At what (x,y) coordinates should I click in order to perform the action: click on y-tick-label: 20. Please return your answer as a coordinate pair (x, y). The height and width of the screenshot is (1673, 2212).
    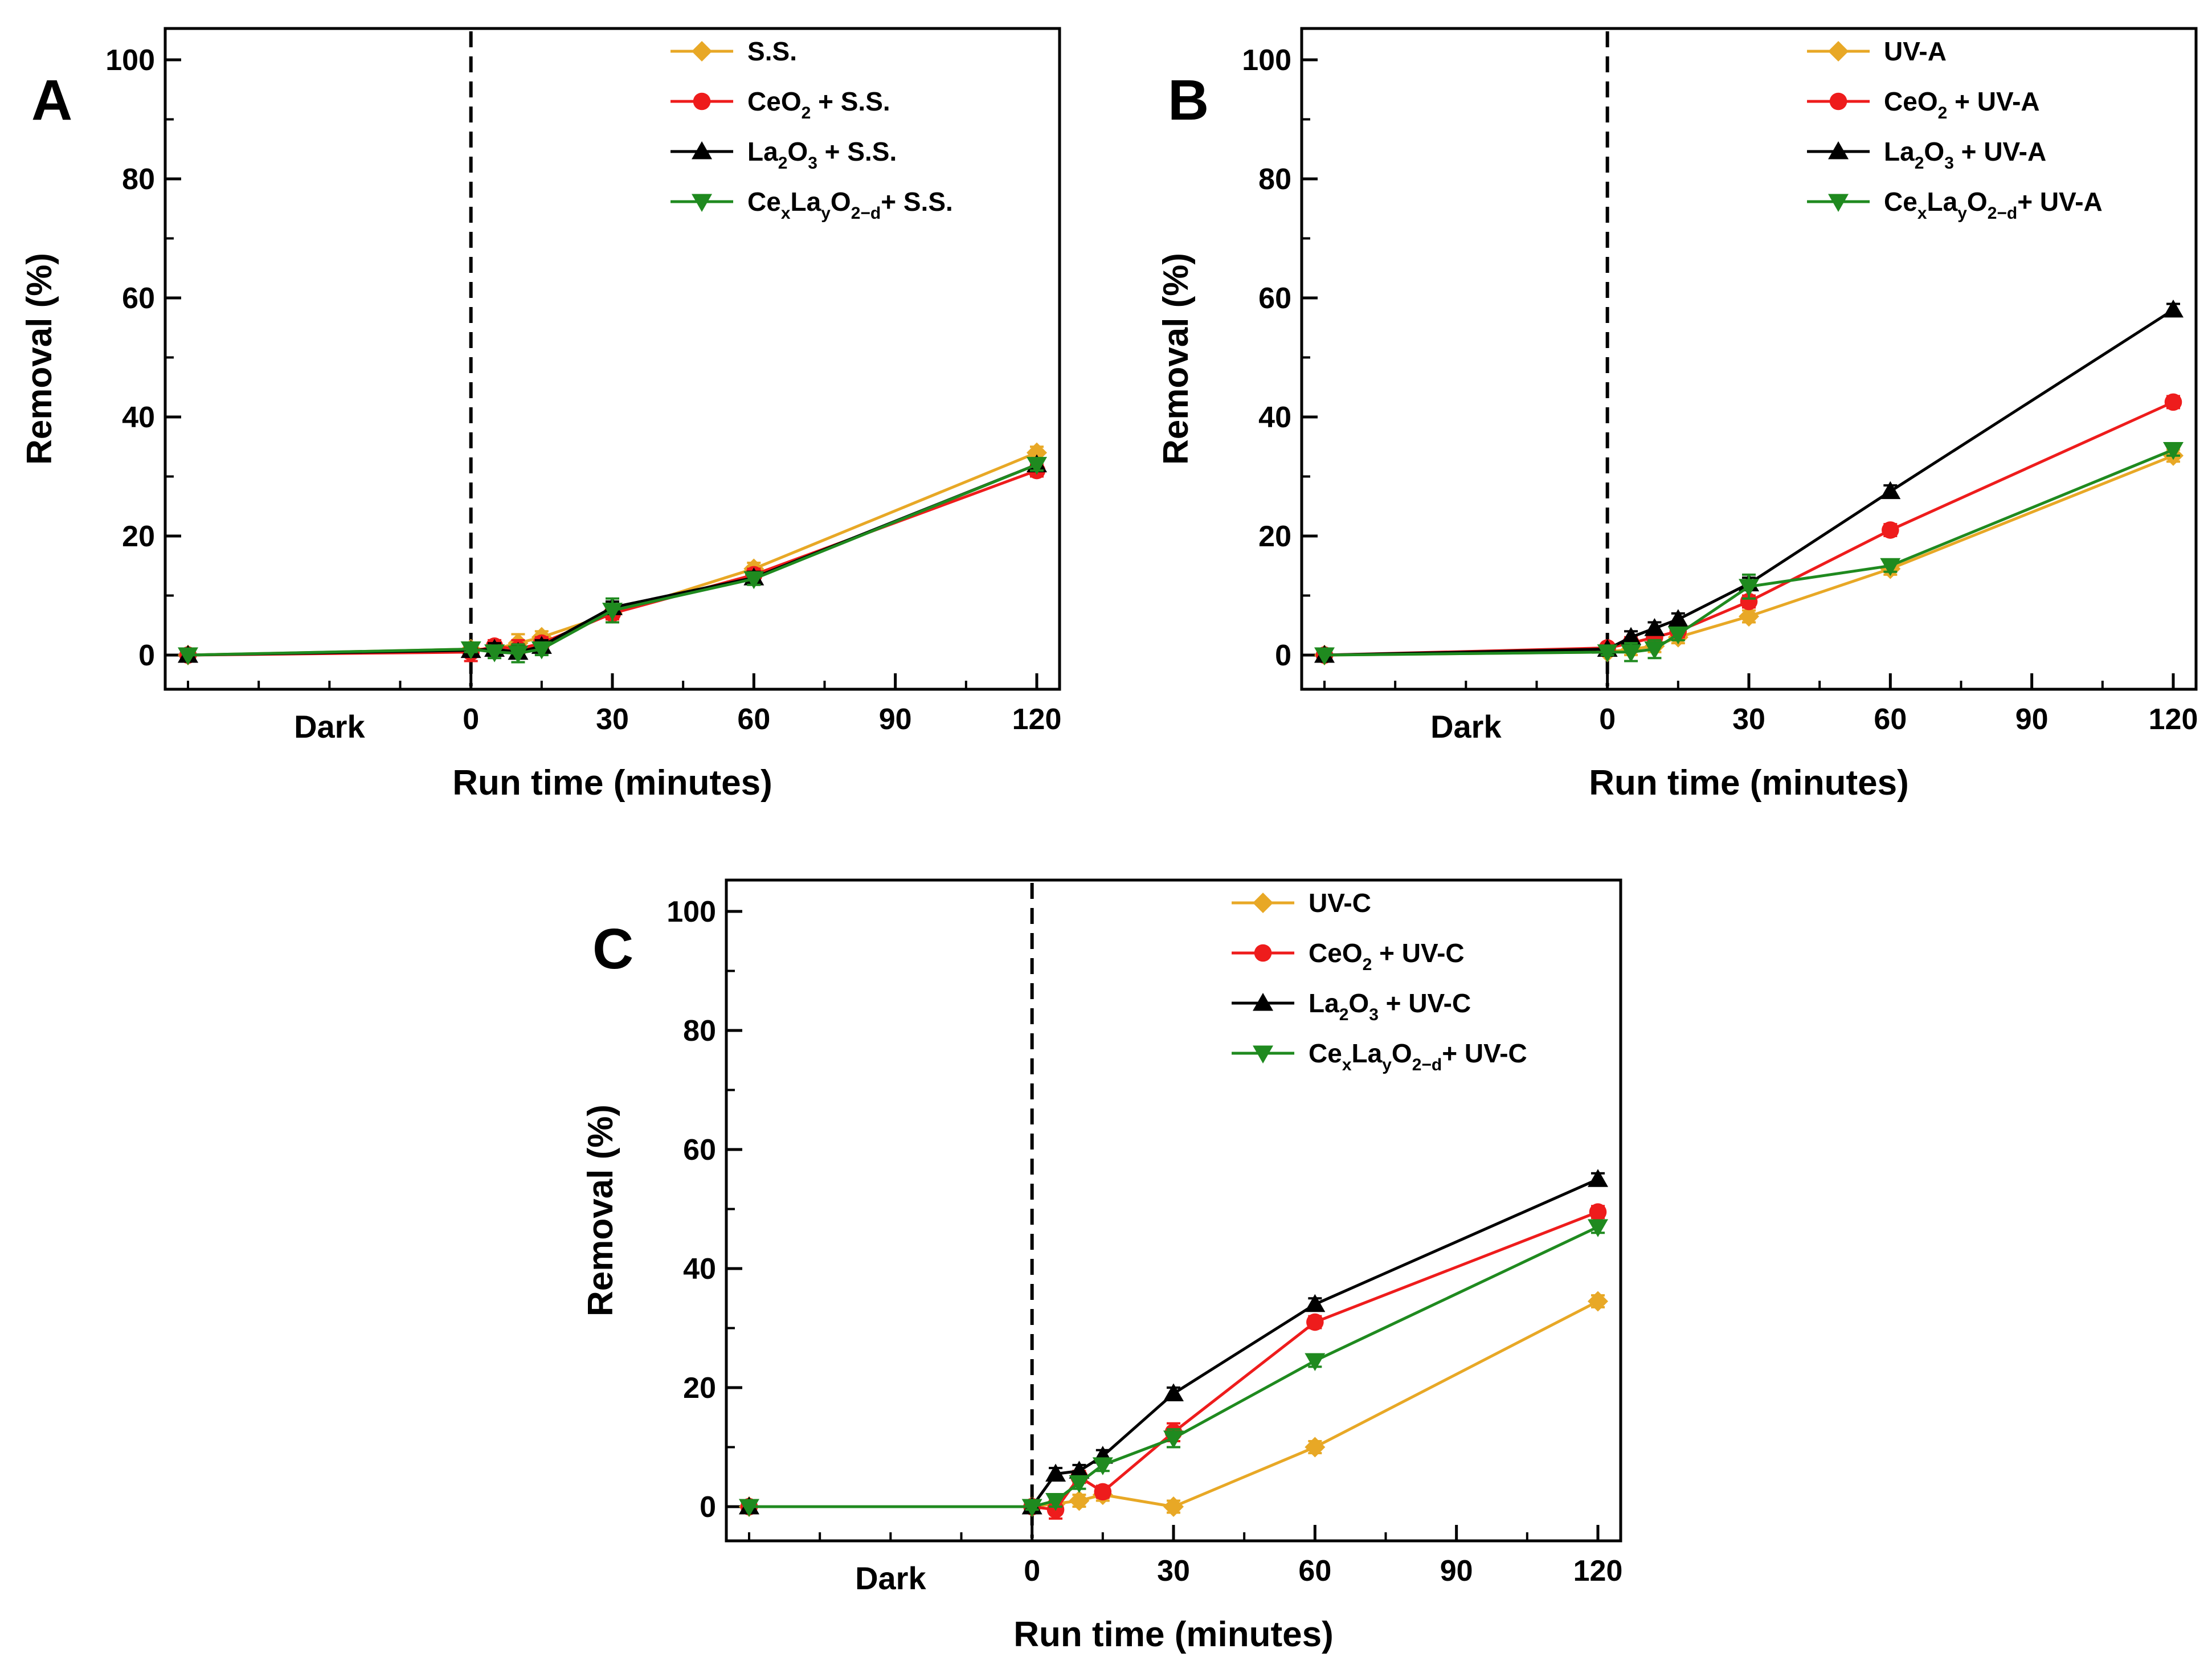
    Looking at the image, I should click on (138, 536).